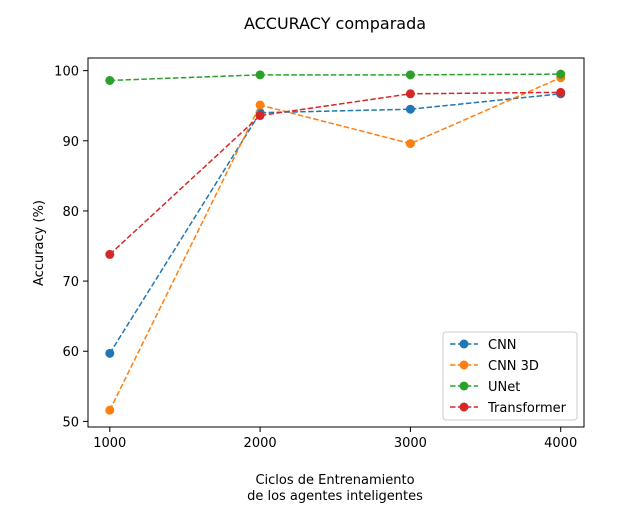 This screenshot has height=517, width=631. Describe the element at coordinates (334, 480) in the screenshot. I see `x-axis-label-line-1: Ciclos de Entrenamiento` at that location.